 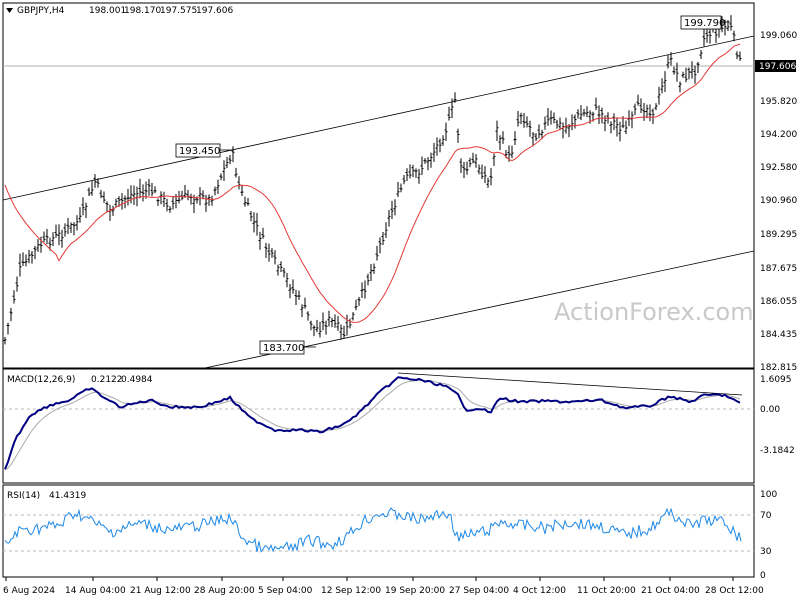 What do you see at coordinates (137, 380) in the screenshot?
I see `macd-signal-value: 0.4984` at bounding box center [137, 380].